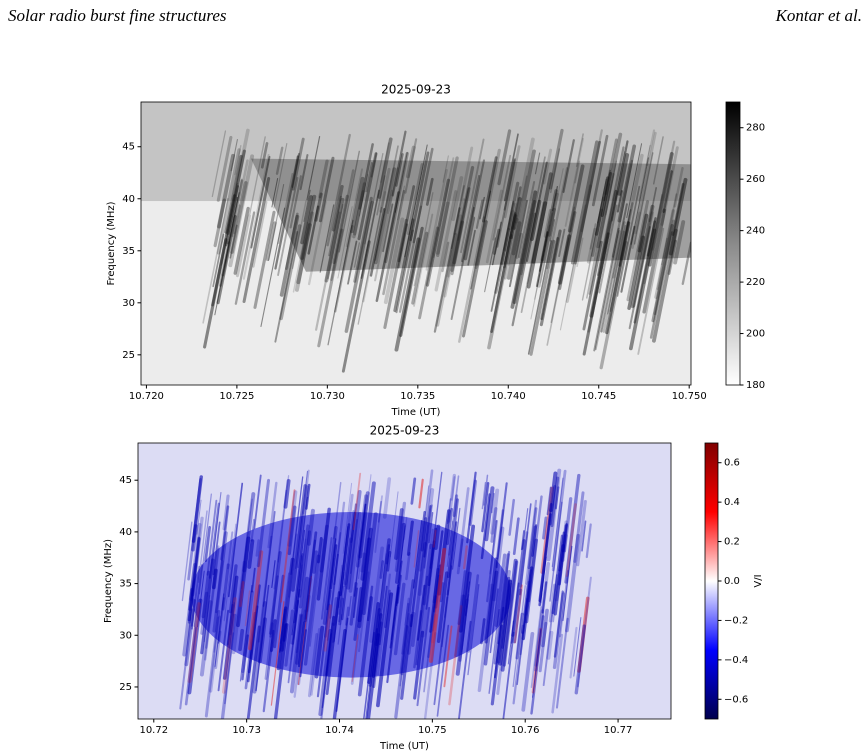 The height and width of the screenshot is (756, 868). I want to click on y-tick-label: 35, so click(128, 251).